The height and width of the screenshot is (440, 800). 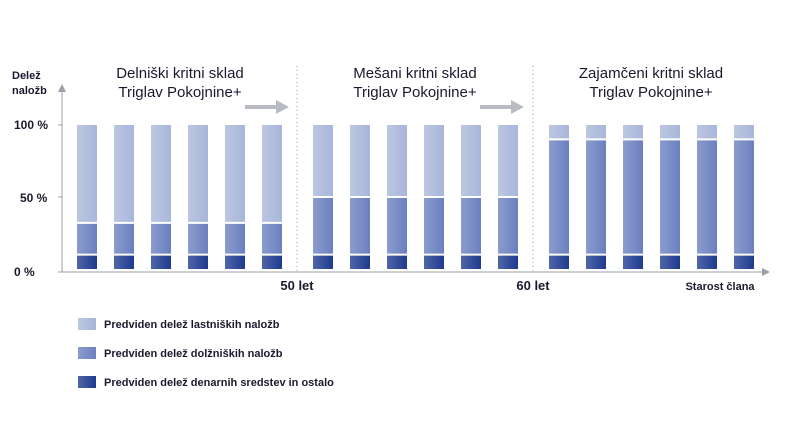 What do you see at coordinates (62, 88) in the screenshot?
I see `y-axis-arrowhead` at bounding box center [62, 88].